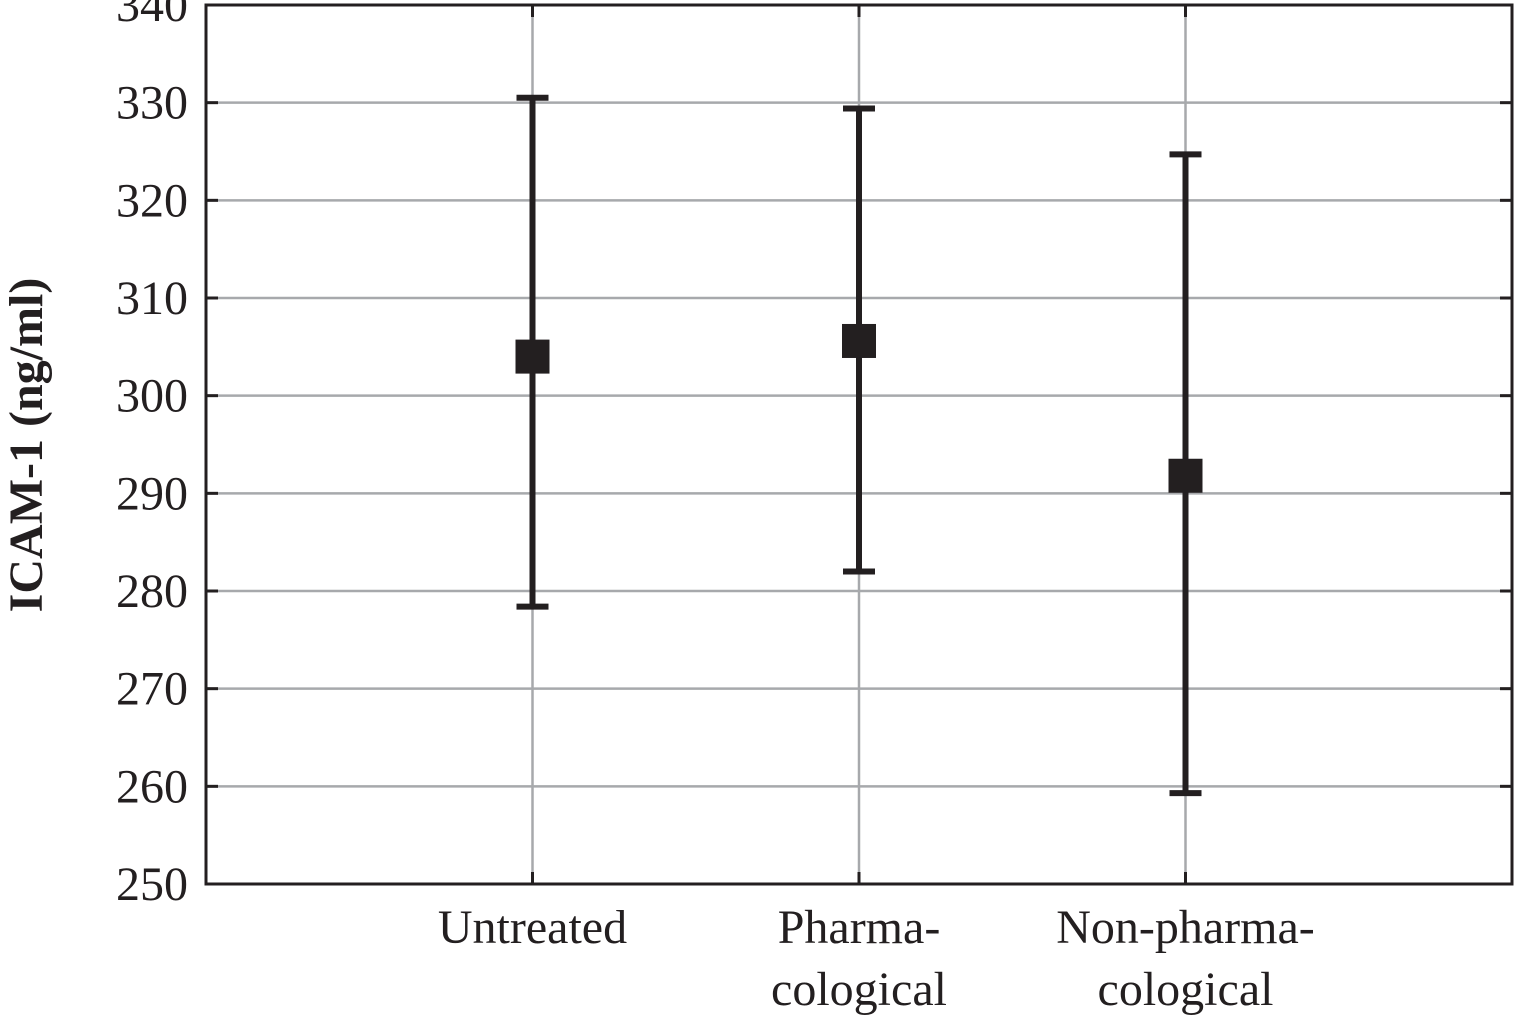 The height and width of the screenshot is (1019, 1517). What do you see at coordinates (152, 396) in the screenshot?
I see `y-tick-label: 300` at bounding box center [152, 396].